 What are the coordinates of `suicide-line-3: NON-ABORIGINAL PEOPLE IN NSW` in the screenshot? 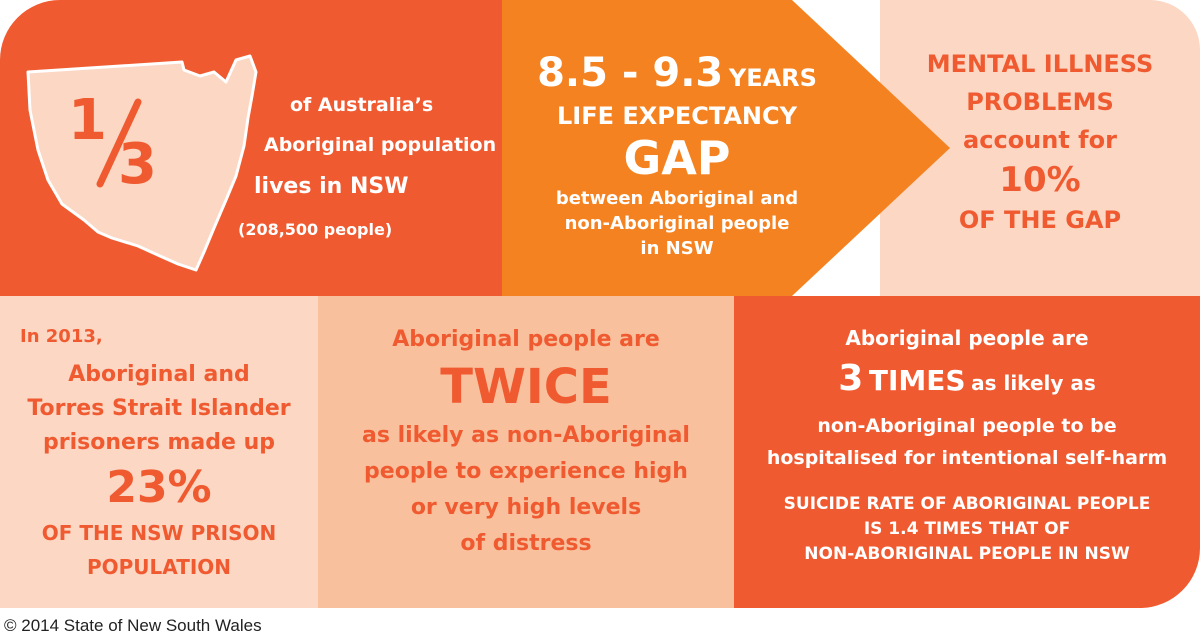 It's located at (967, 554).